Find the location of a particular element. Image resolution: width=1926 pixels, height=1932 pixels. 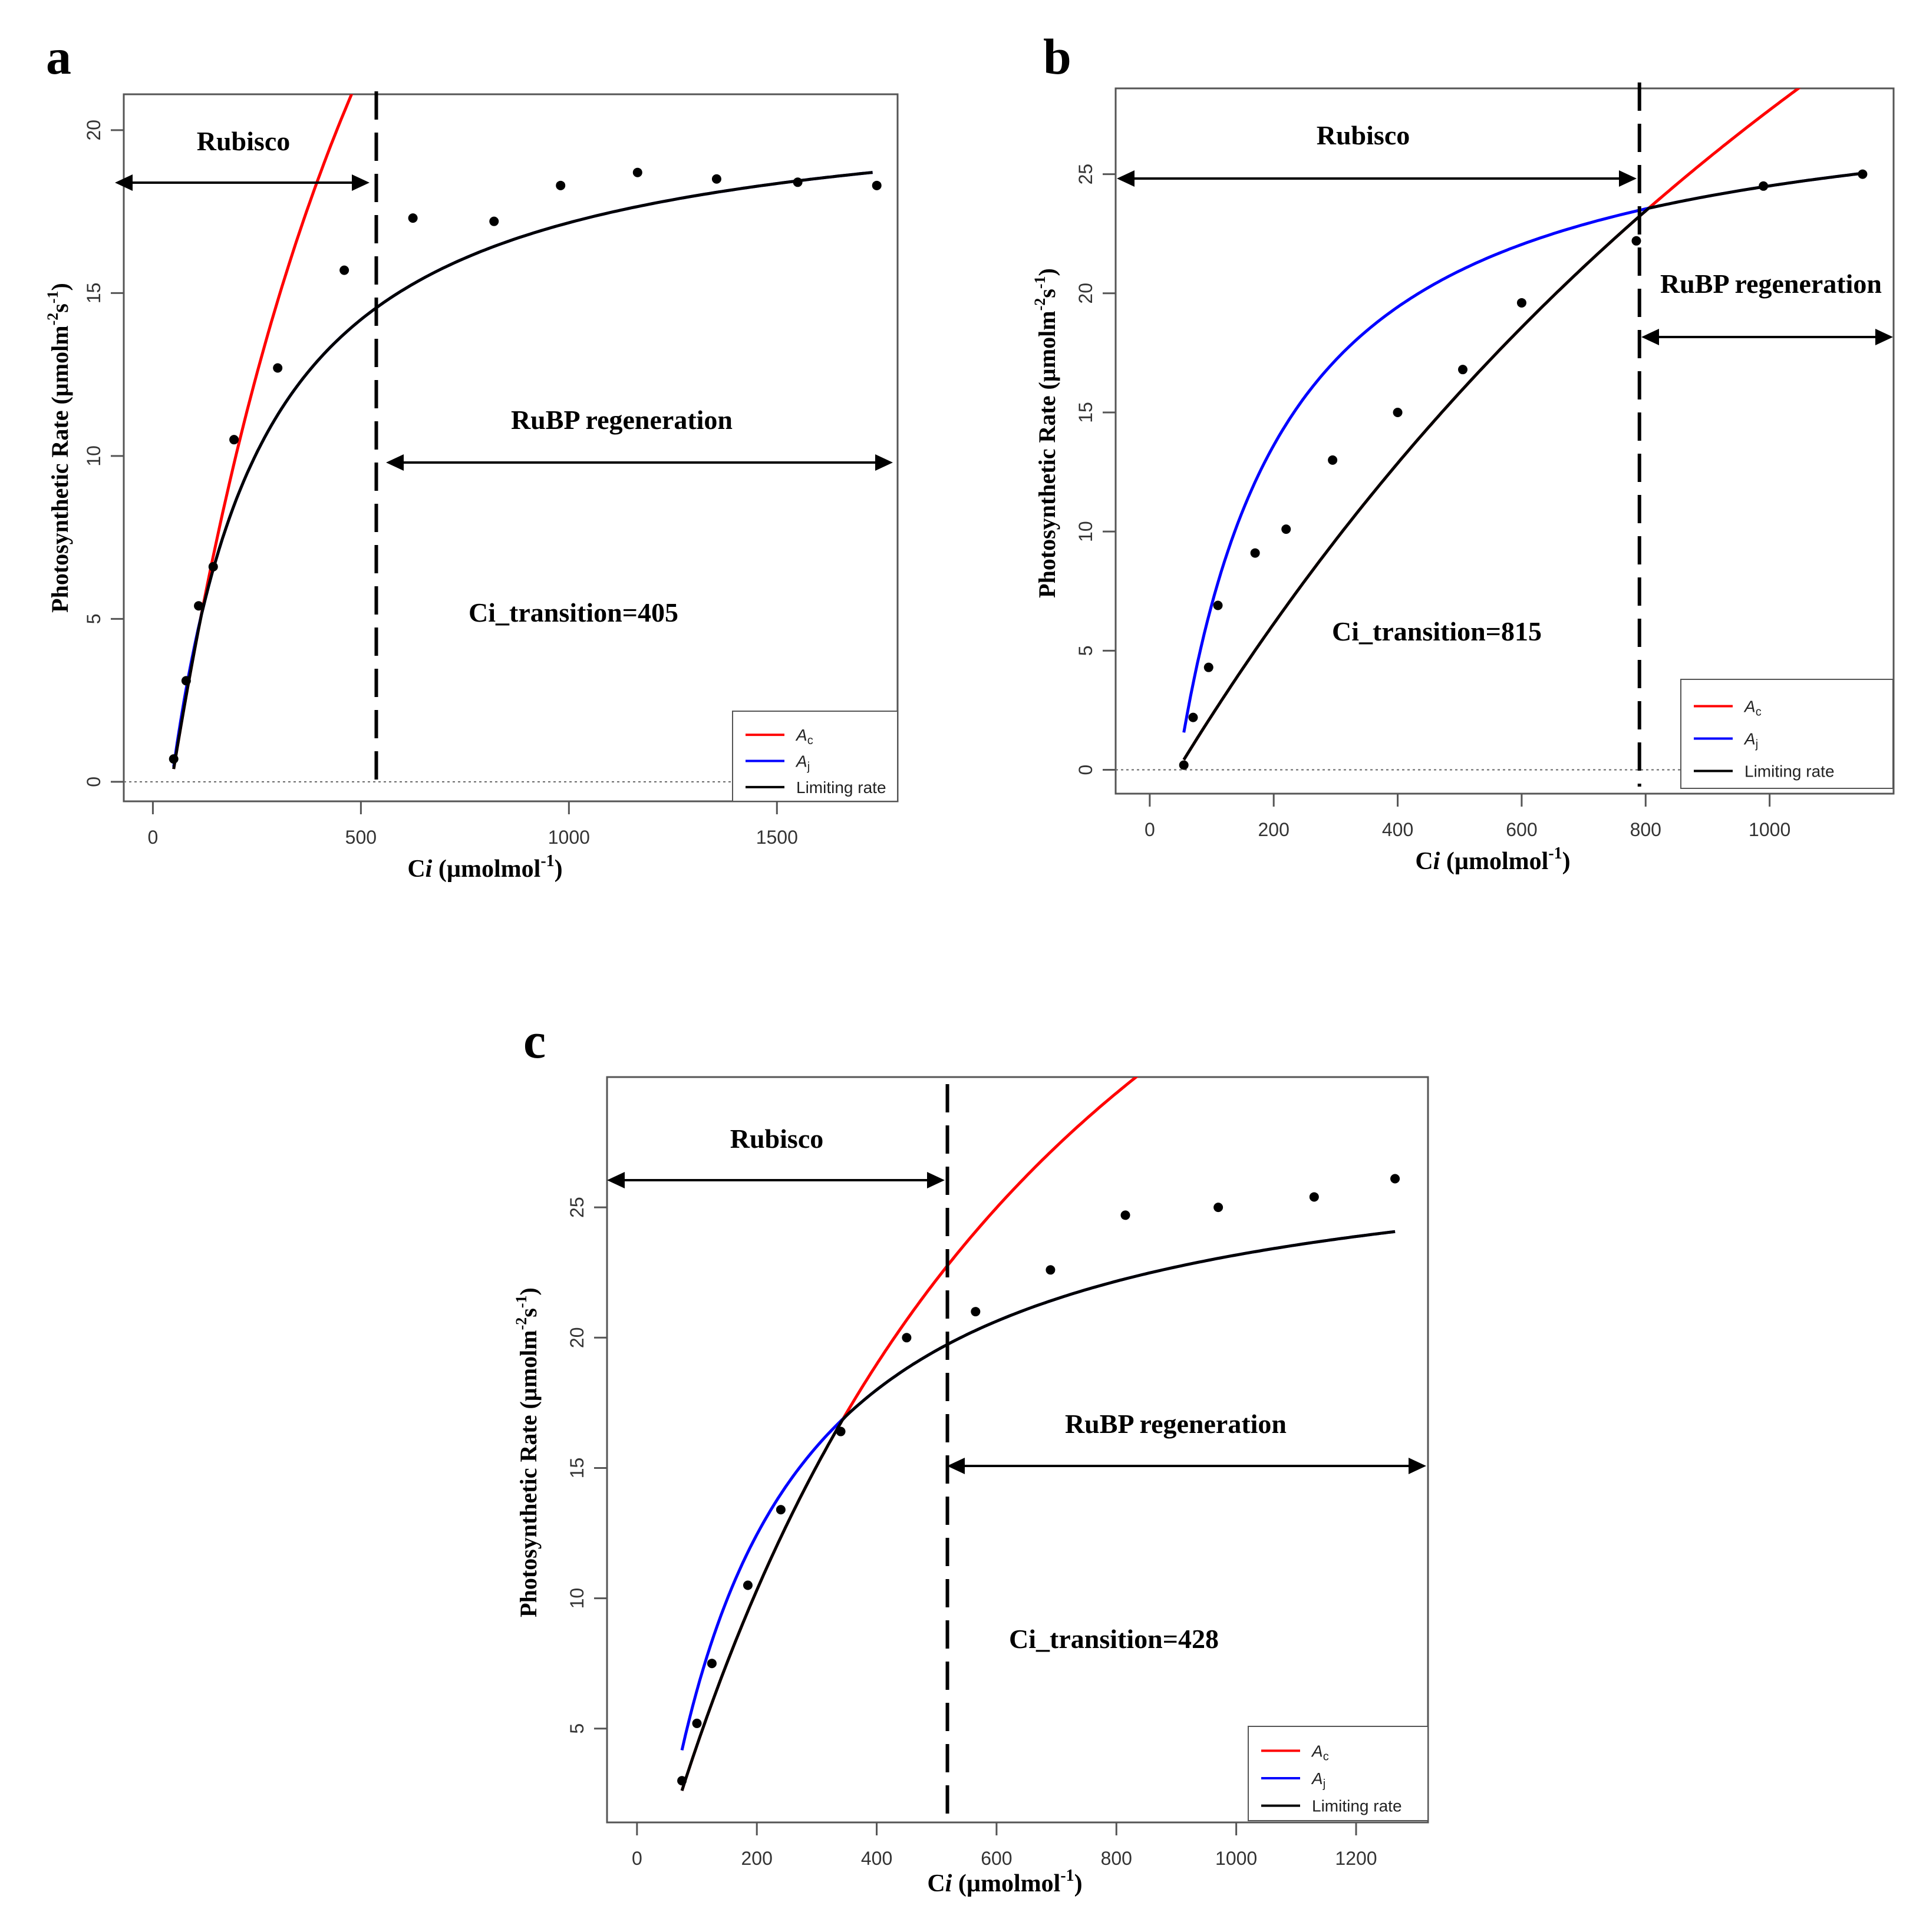

y-tick-label: 5 is located at coordinates (1085, 650).